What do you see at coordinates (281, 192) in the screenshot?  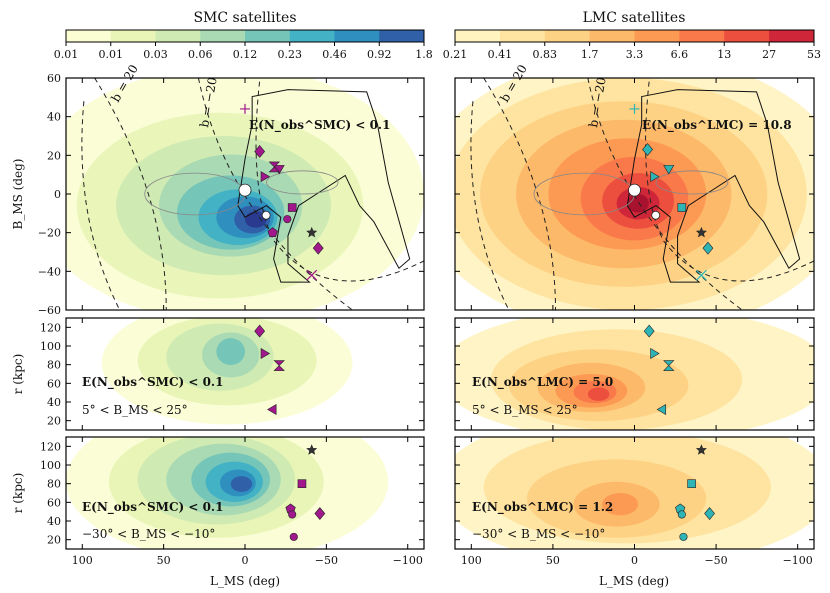 I see `smc-sky-satellites` at bounding box center [281, 192].